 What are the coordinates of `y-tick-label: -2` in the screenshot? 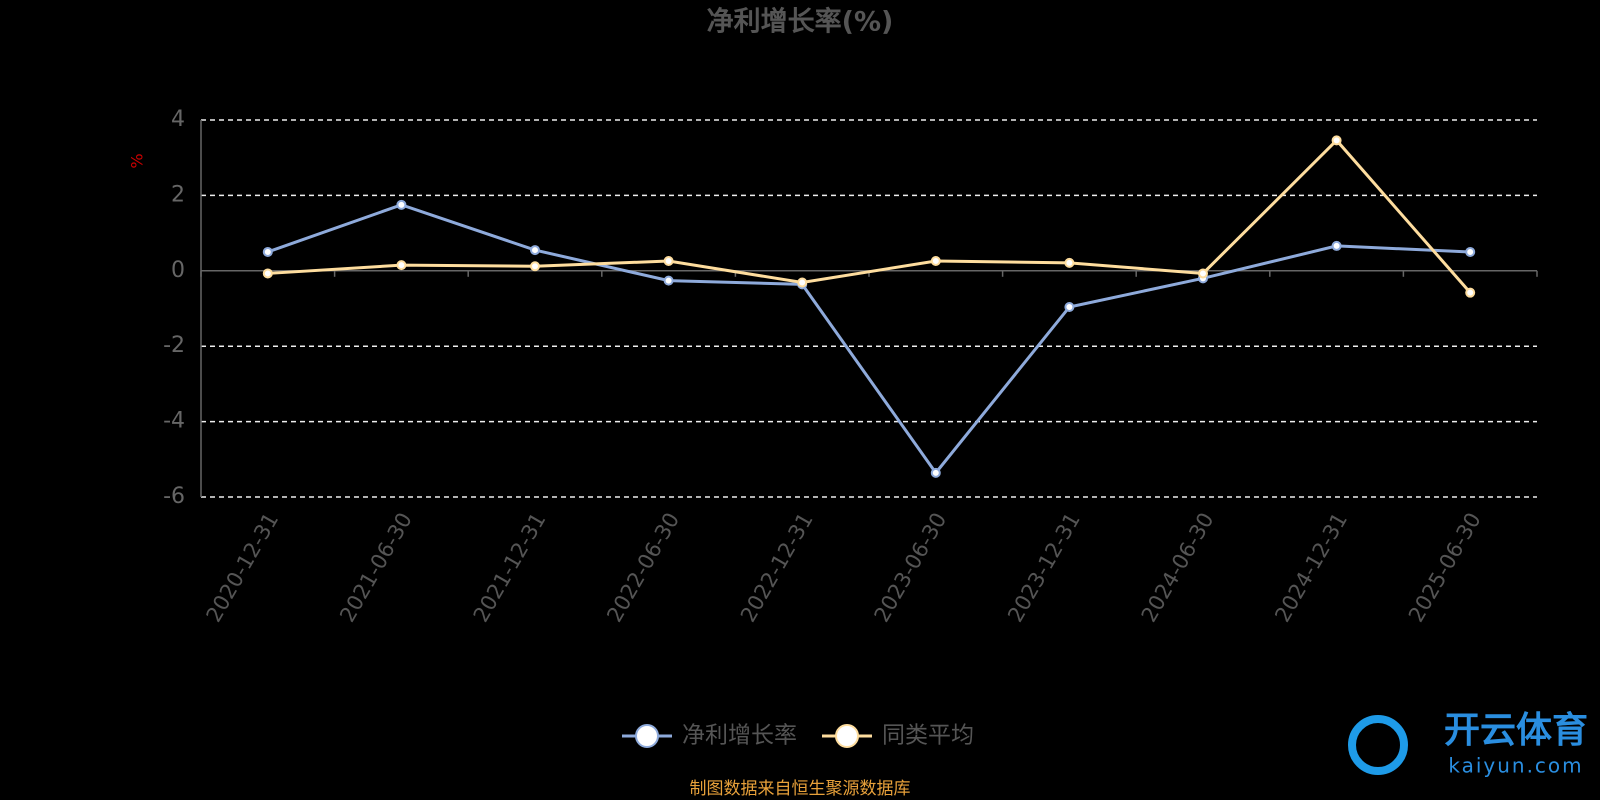 It's located at (174, 345).